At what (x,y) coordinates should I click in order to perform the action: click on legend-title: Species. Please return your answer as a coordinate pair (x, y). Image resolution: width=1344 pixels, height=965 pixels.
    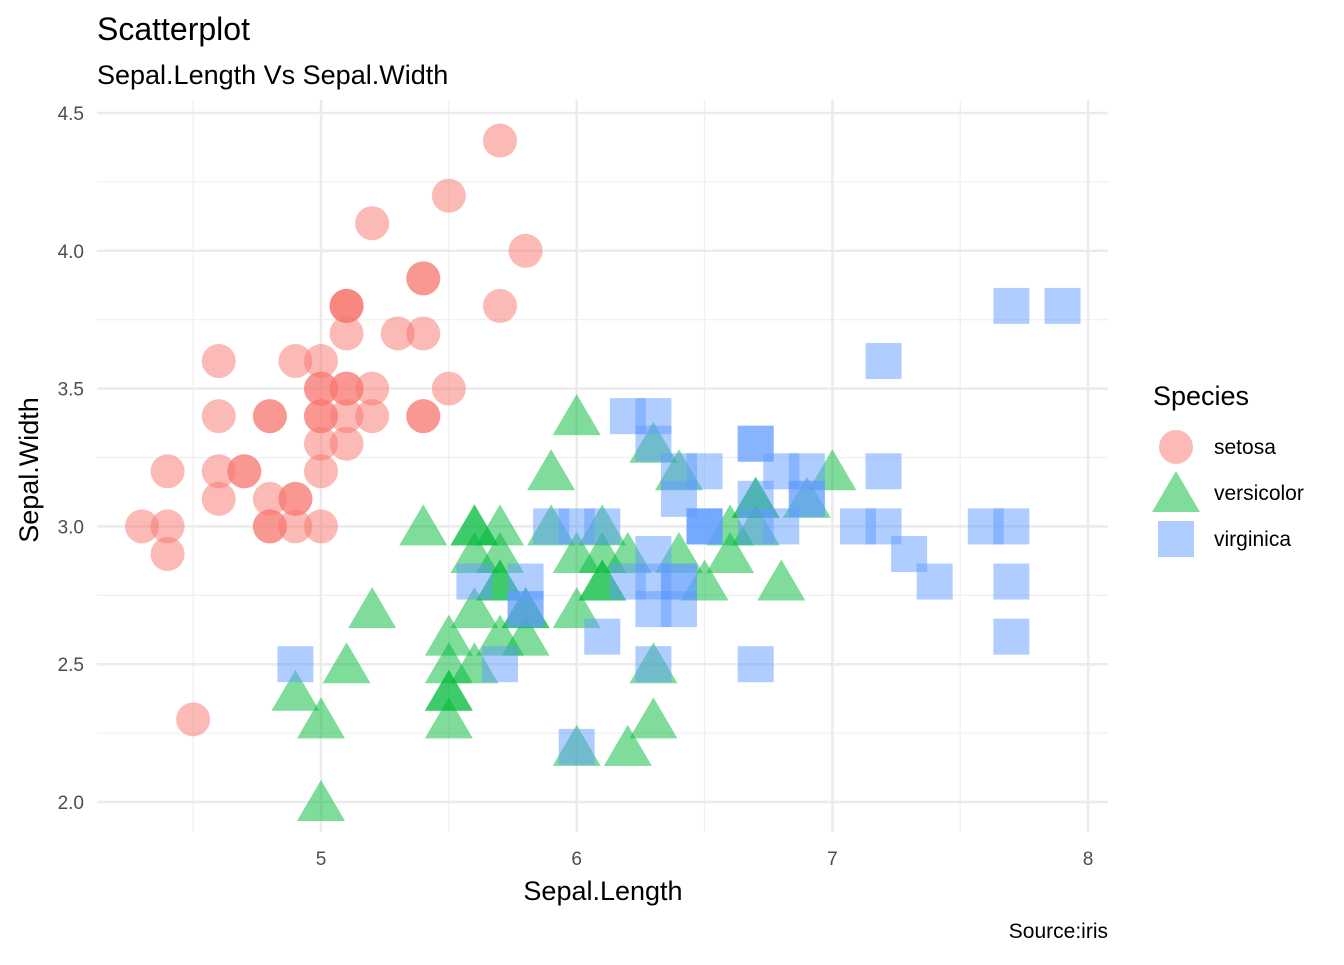
    Looking at the image, I should click on (1201, 396).